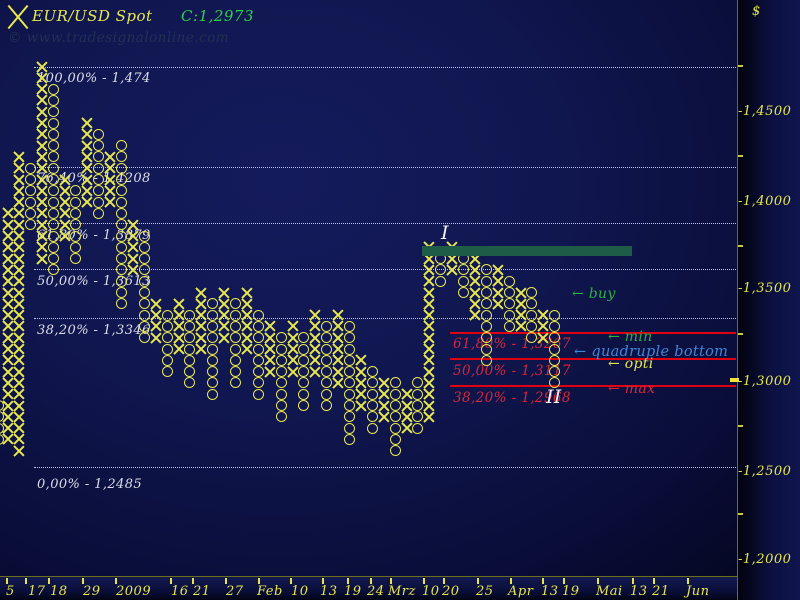  Describe the element at coordinates (571, 591) in the screenshot. I see `time-axis-label: 19` at that location.